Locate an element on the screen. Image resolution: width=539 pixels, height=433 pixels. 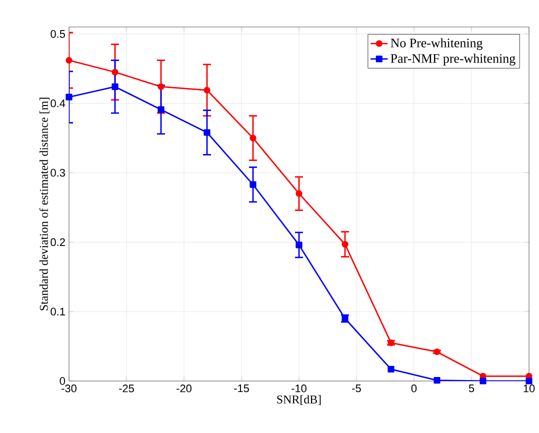
x-tick-label: -30 is located at coordinates (69, 388).